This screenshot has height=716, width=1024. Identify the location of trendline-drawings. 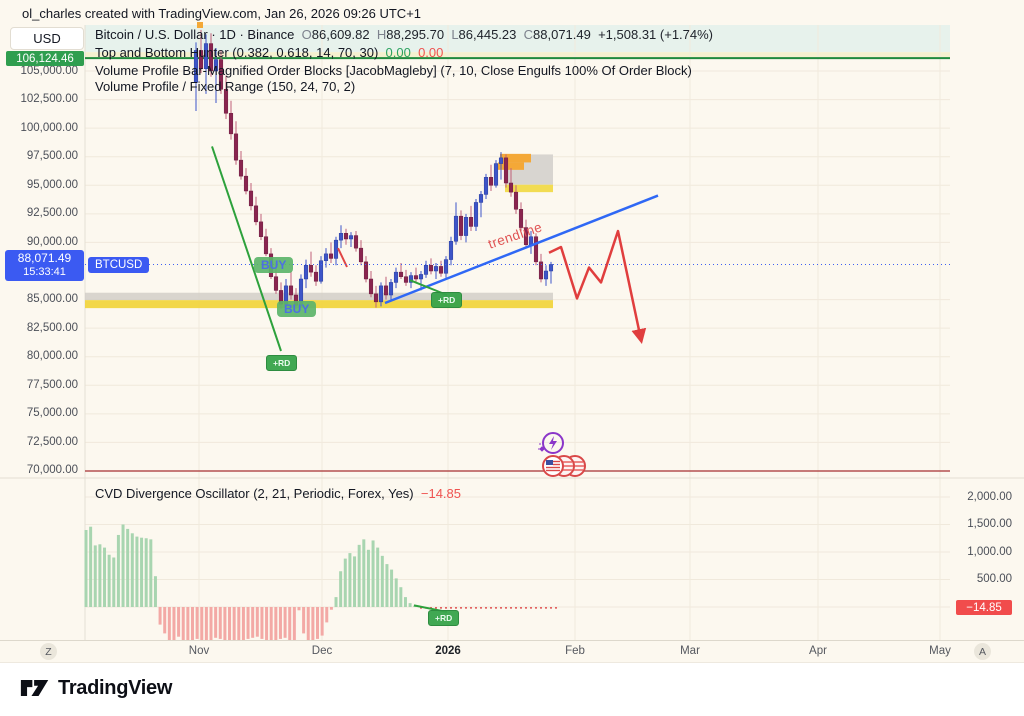
(435, 249).